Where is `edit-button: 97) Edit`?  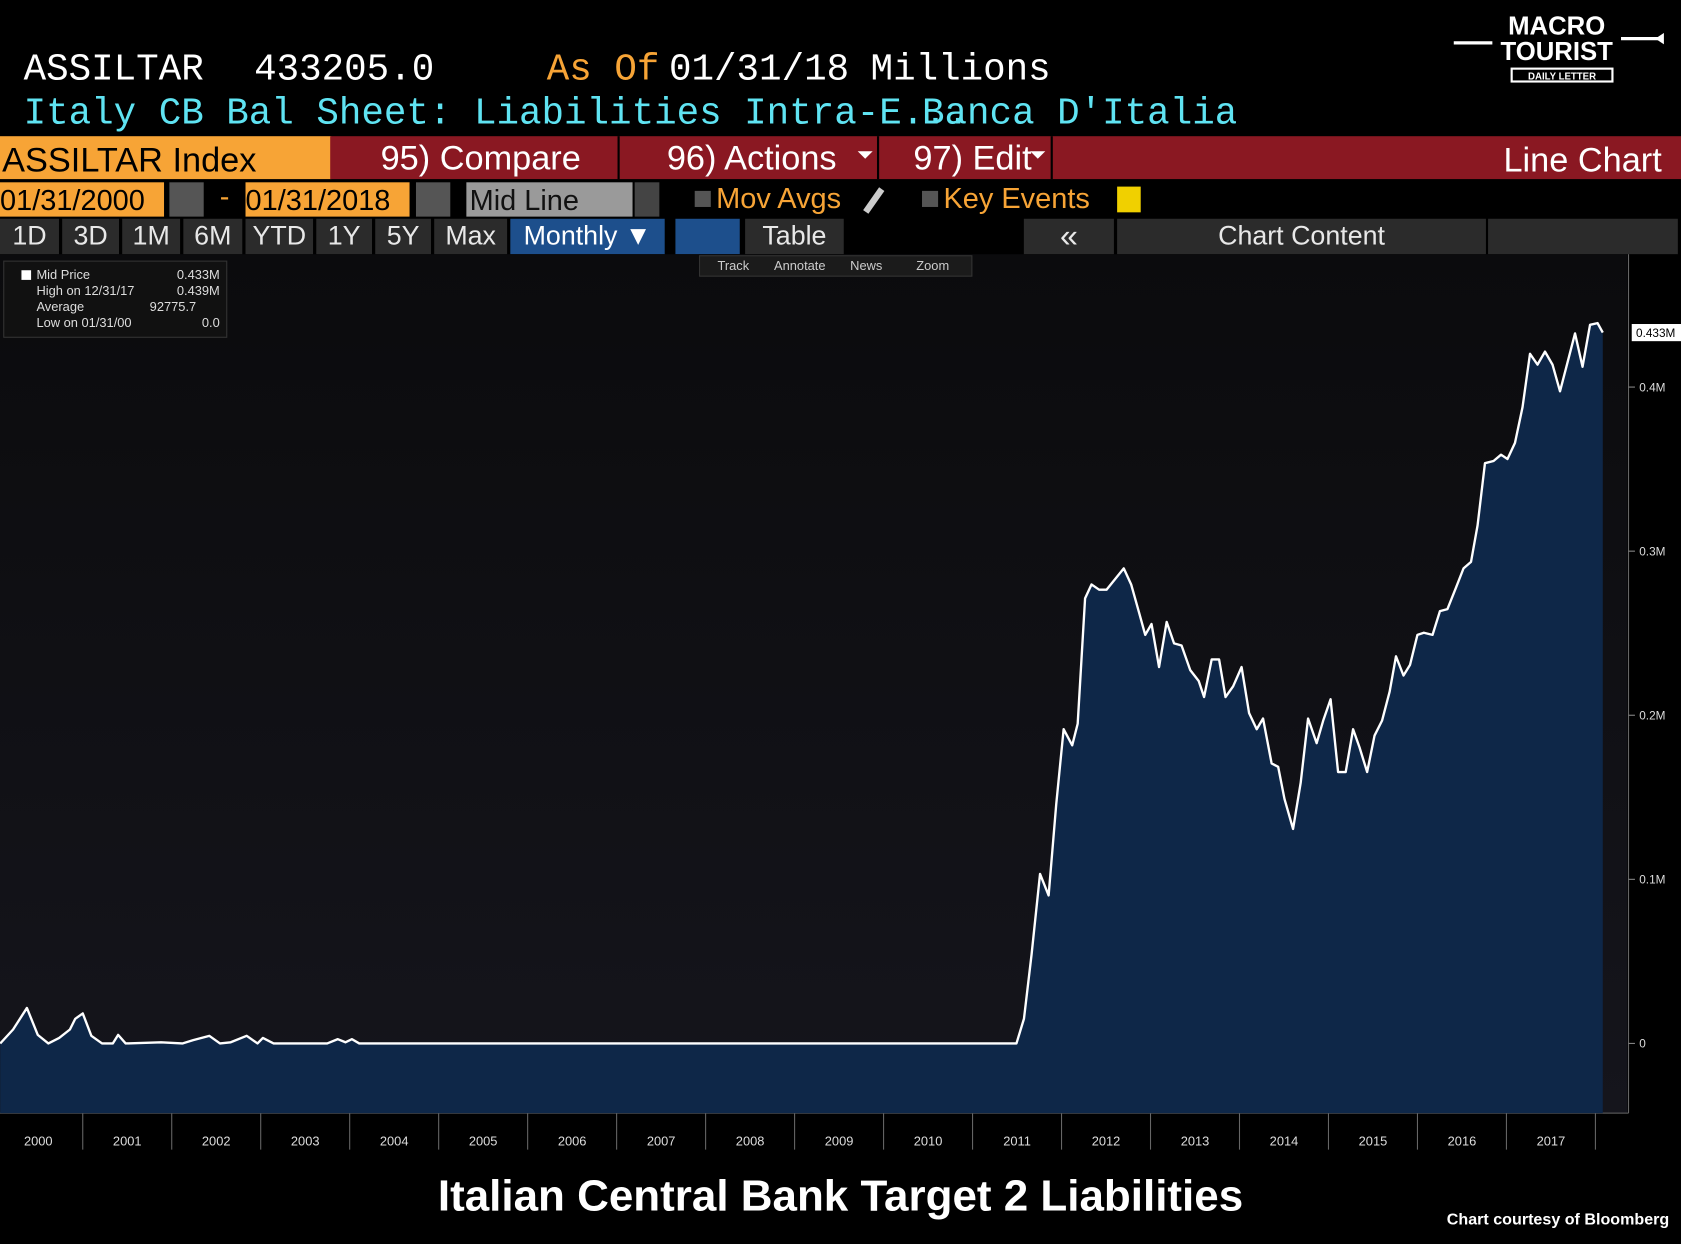
edit-button: 97) Edit is located at coordinates (972, 157).